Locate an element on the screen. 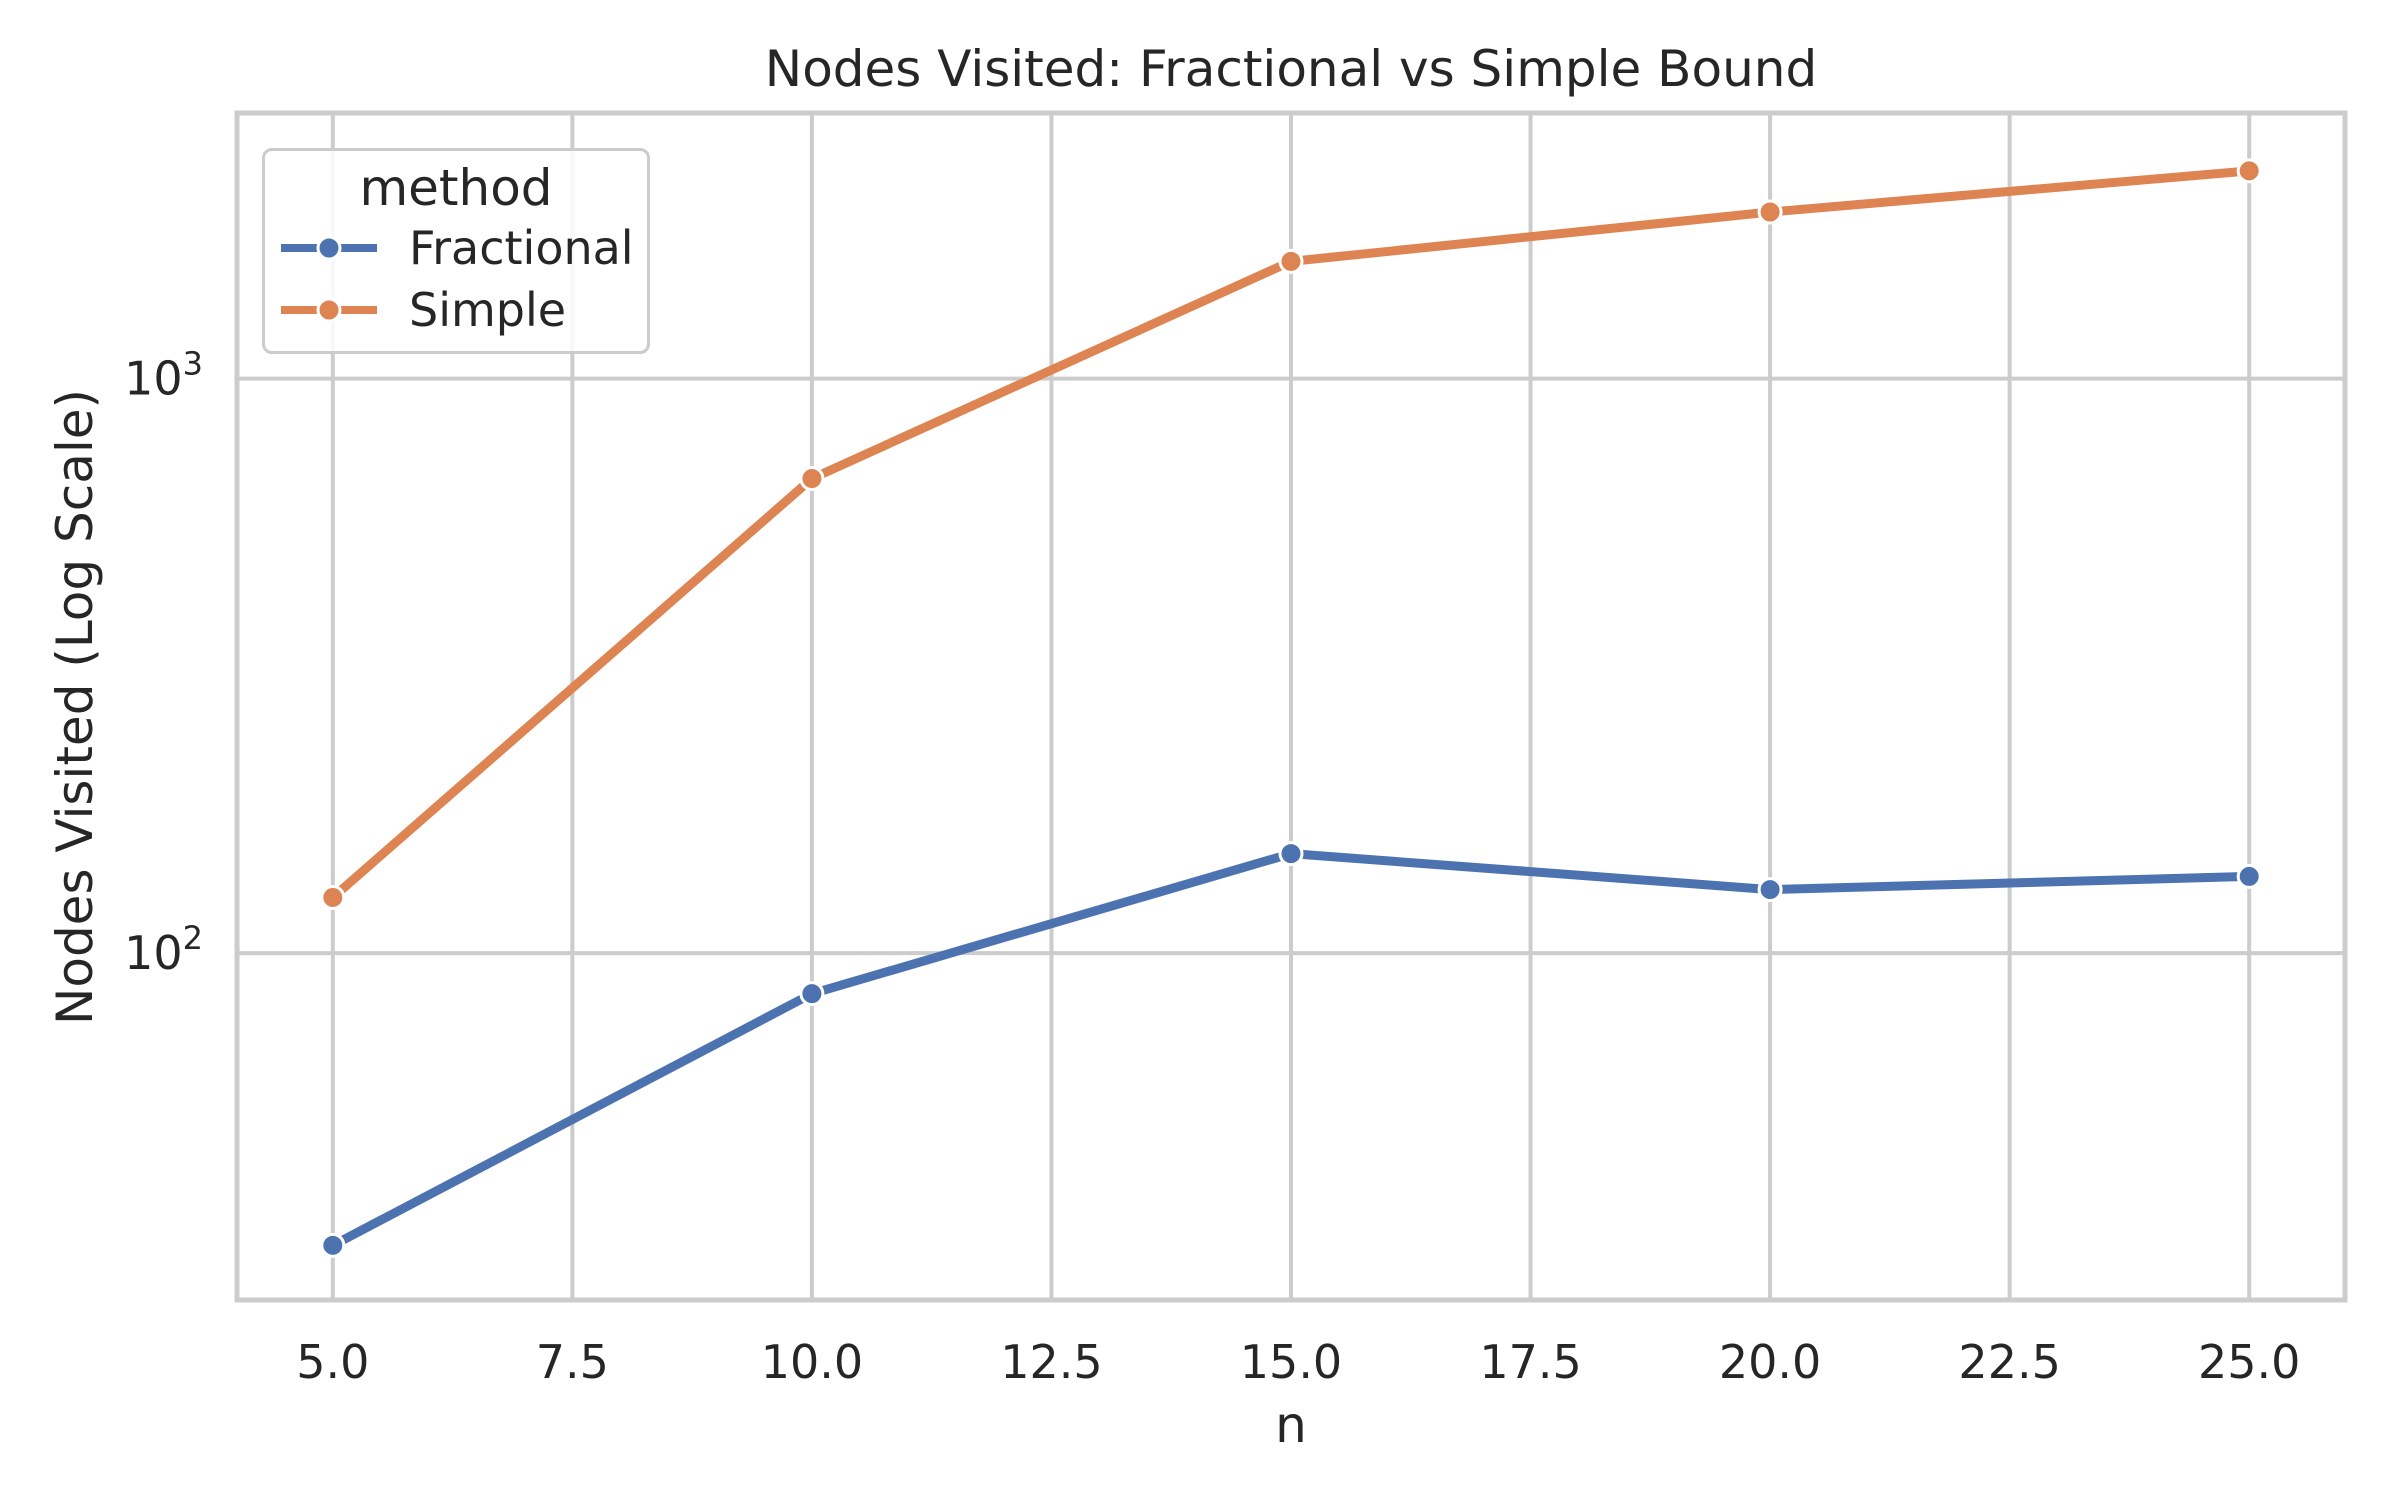 Image resolution: width=2400 pixels, height=1504 pixels. data-point-simple-n5 is located at coordinates (333, 897).